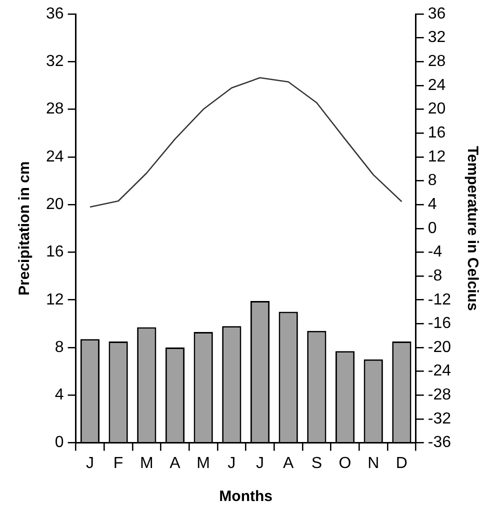 The width and height of the screenshot is (497, 516). Describe the element at coordinates (55, 252) in the screenshot. I see `y-tick-label: 16` at that location.